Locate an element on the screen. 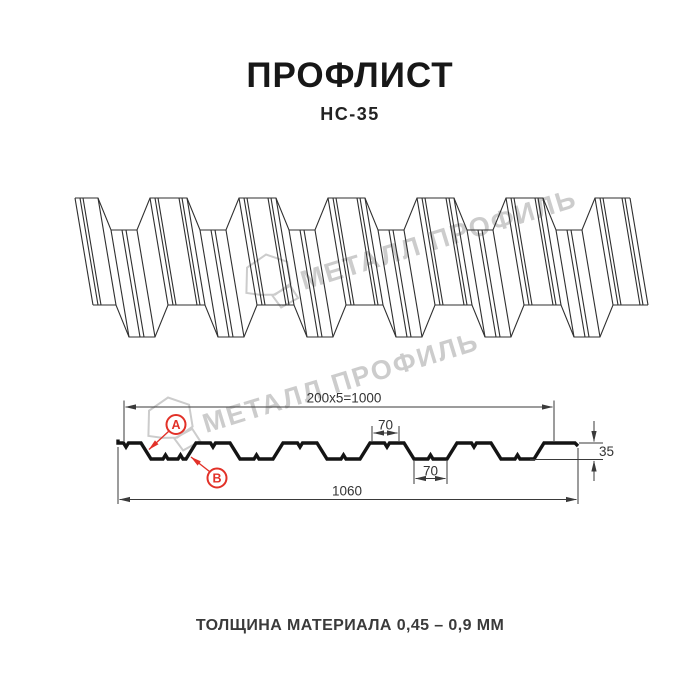 This screenshot has height=700, width=700. watermark-text: МЕТАЛЛ ПРОФИЛЬ is located at coordinates (341, 382).